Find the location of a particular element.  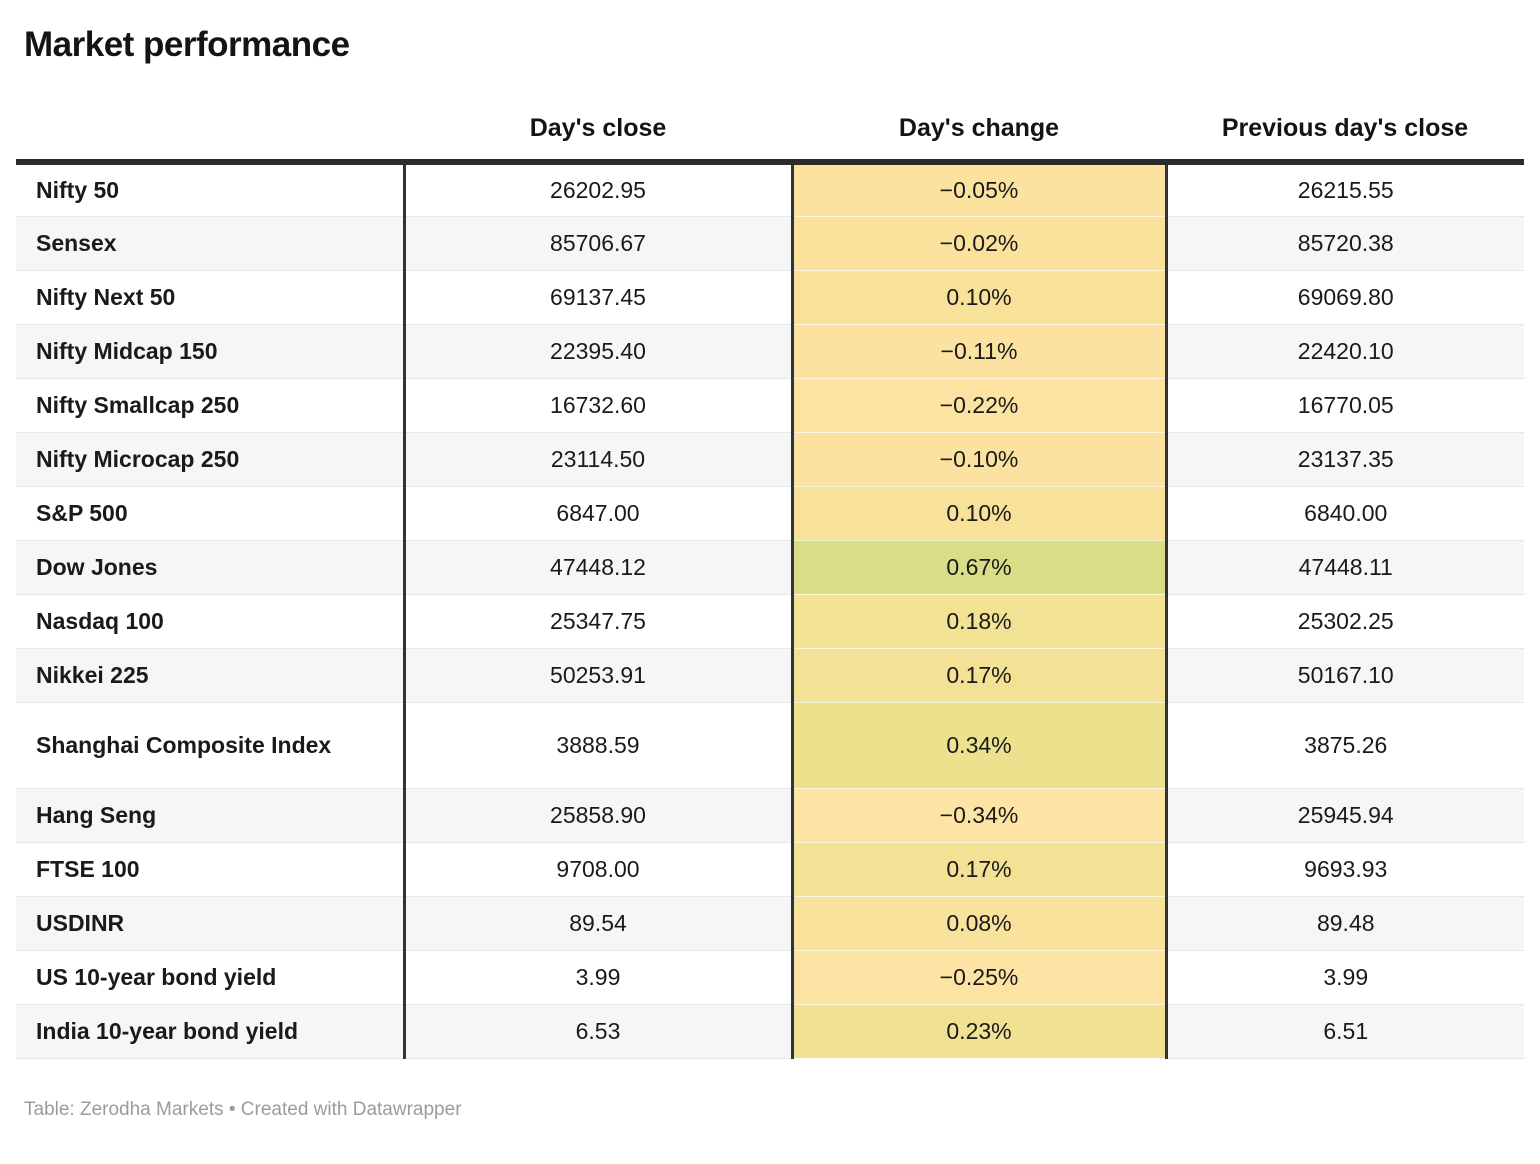

change-cell: 0.18% is located at coordinates (980, 621).